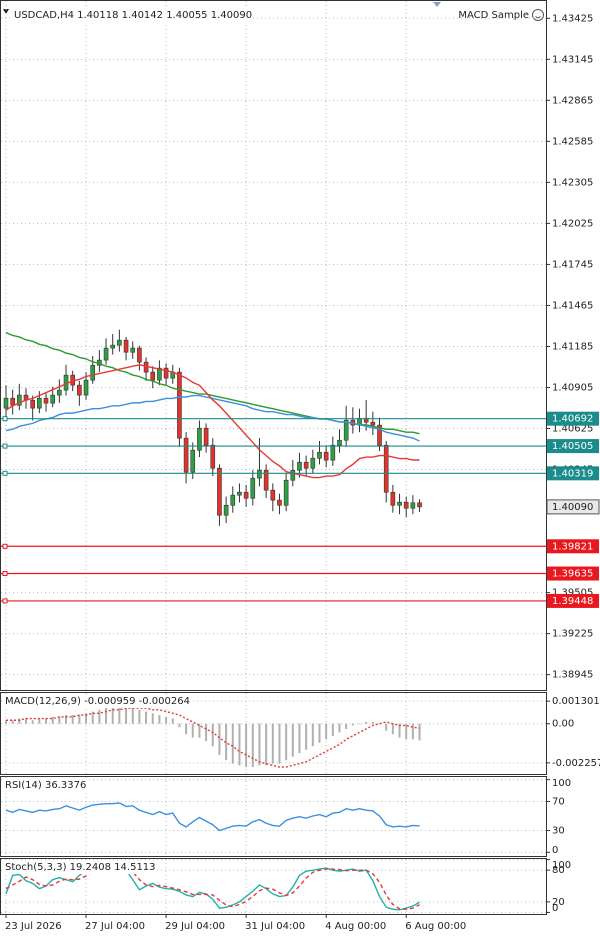 This screenshot has width=600, height=936. Describe the element at coordinates (6, 11) in the screenshot. I see `symbol-menu-arrow` at that location.